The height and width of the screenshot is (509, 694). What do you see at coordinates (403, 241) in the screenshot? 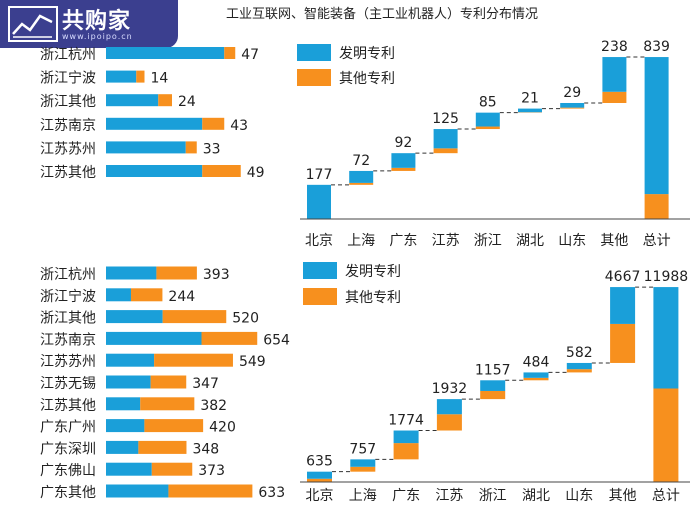
I see `category-label: 广东` at bounding box center [403, 241].